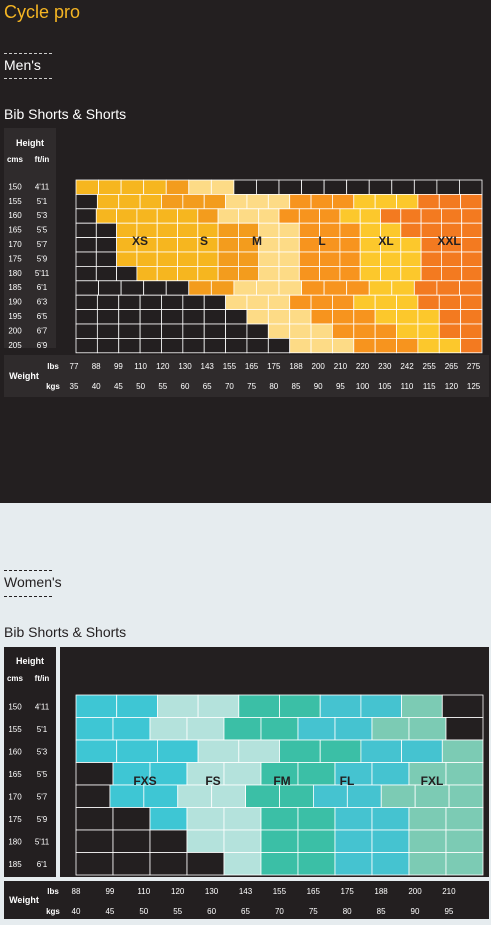  Describe the element at coordinates (347, 781) in the screenshot. I see `size-label-fl: FL` at that location.